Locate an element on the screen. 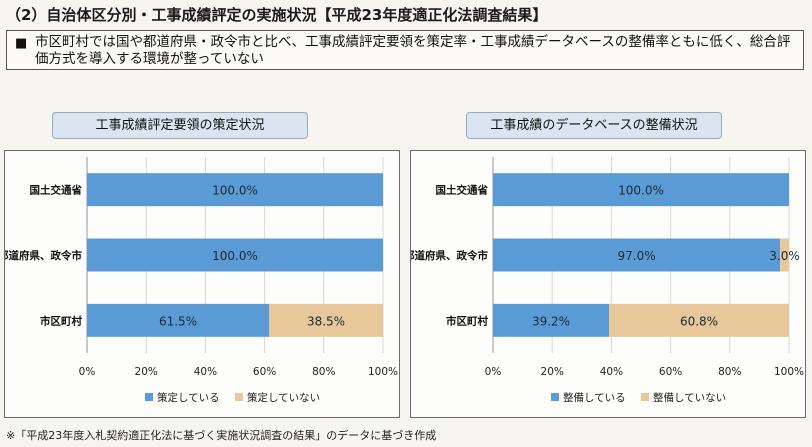 This screenshot has width=812, height=447. data-label: 97.0% is located at coordinates (636, 256).